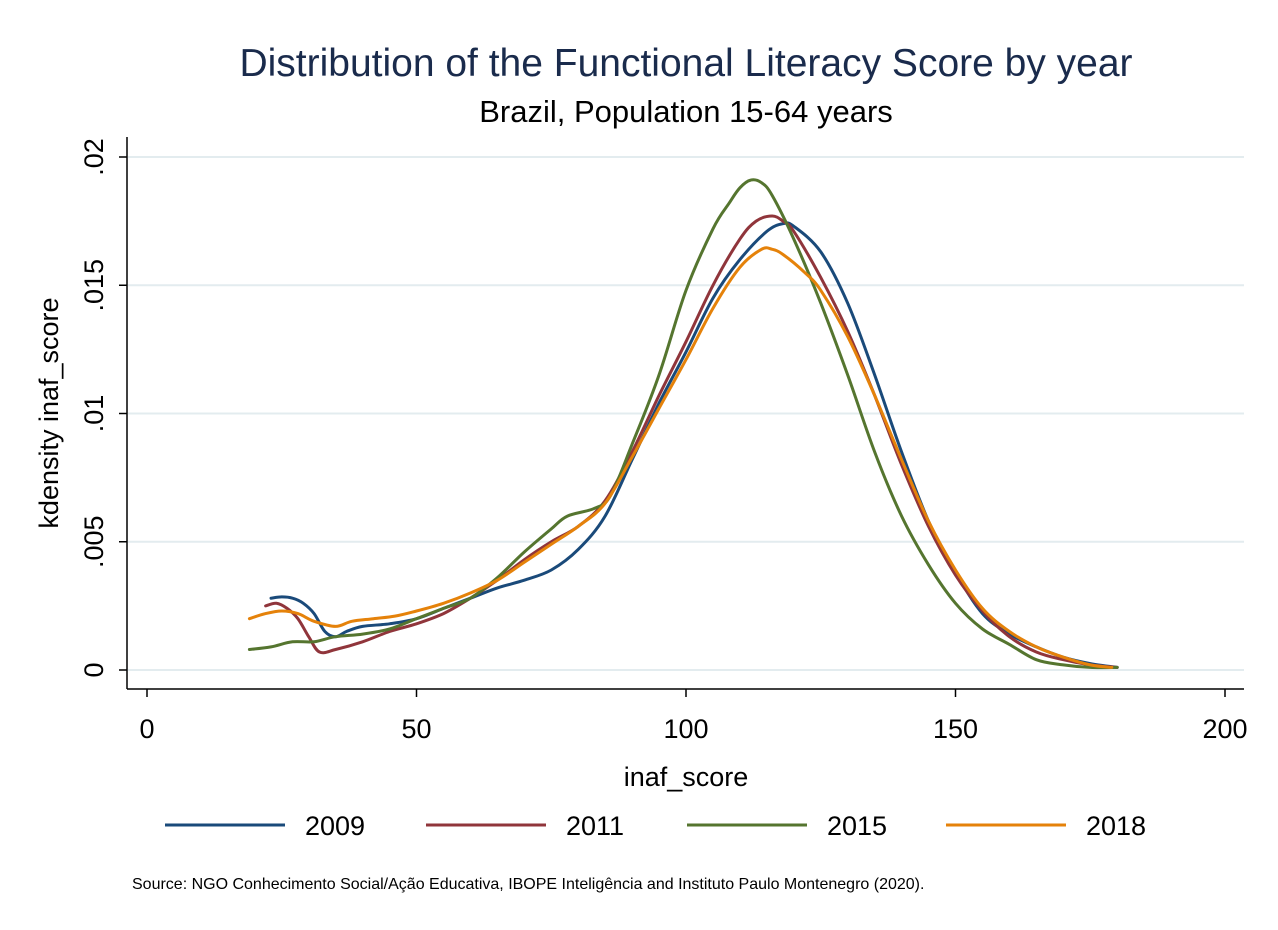 The height and width of the screenshot is (930, 1278). Describe the element at coordinates (94, 414) in the screenshot. I see `y-tick-label-2: .01` at that location.